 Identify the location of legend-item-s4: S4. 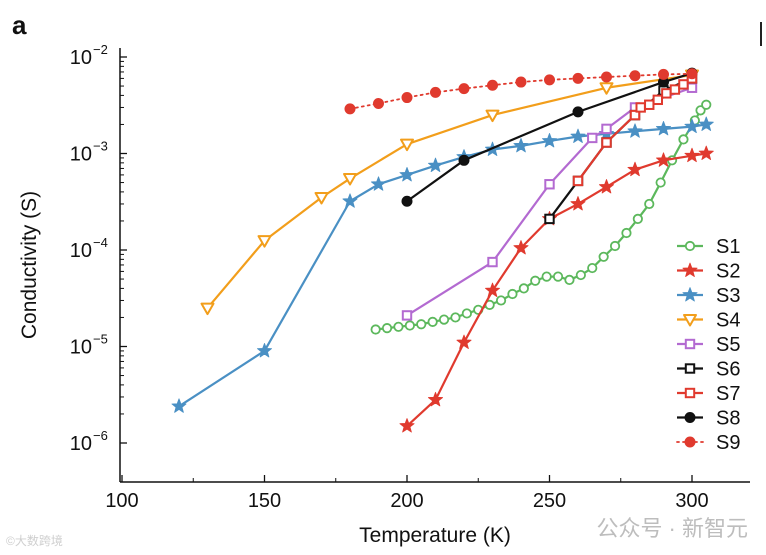
(708, 321).